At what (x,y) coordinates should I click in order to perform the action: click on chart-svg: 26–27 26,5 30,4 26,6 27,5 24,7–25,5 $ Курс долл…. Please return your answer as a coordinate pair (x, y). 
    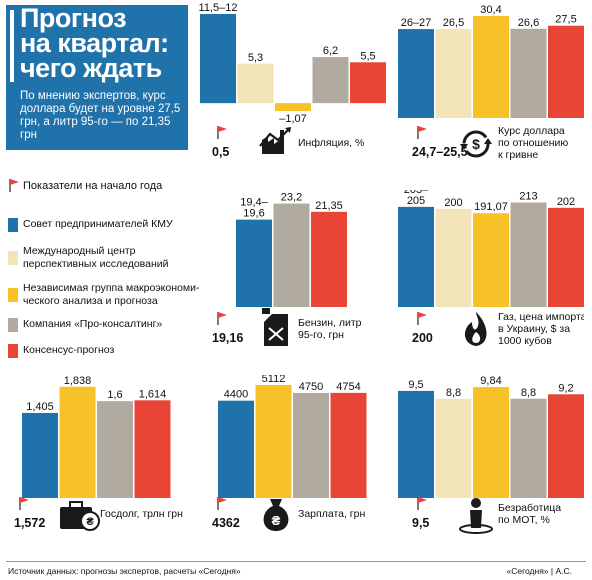
    Looking at the image, I should click on (491, 82).